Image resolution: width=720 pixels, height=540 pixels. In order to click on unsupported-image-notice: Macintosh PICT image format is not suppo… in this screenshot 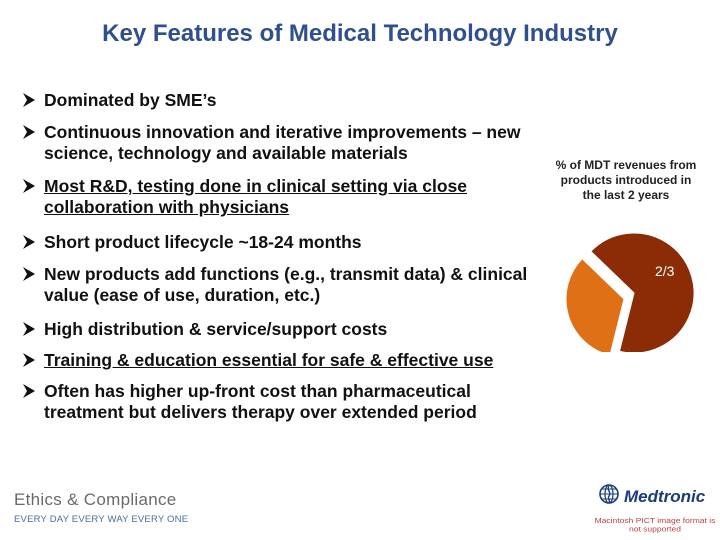, I will do `click(655, 525)`.